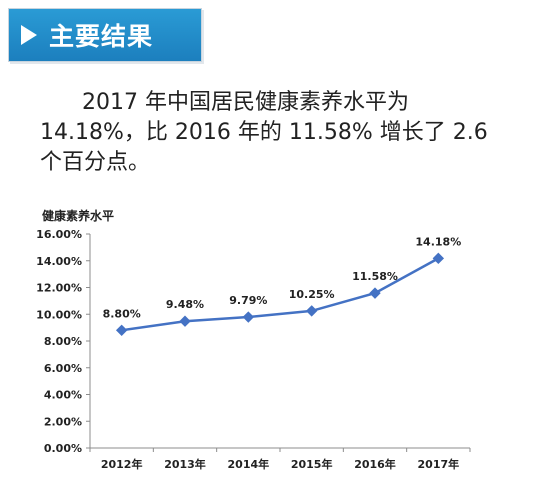 The image size is (534, 494). I want to click on data-label: 9.79%, so click(248, 300).